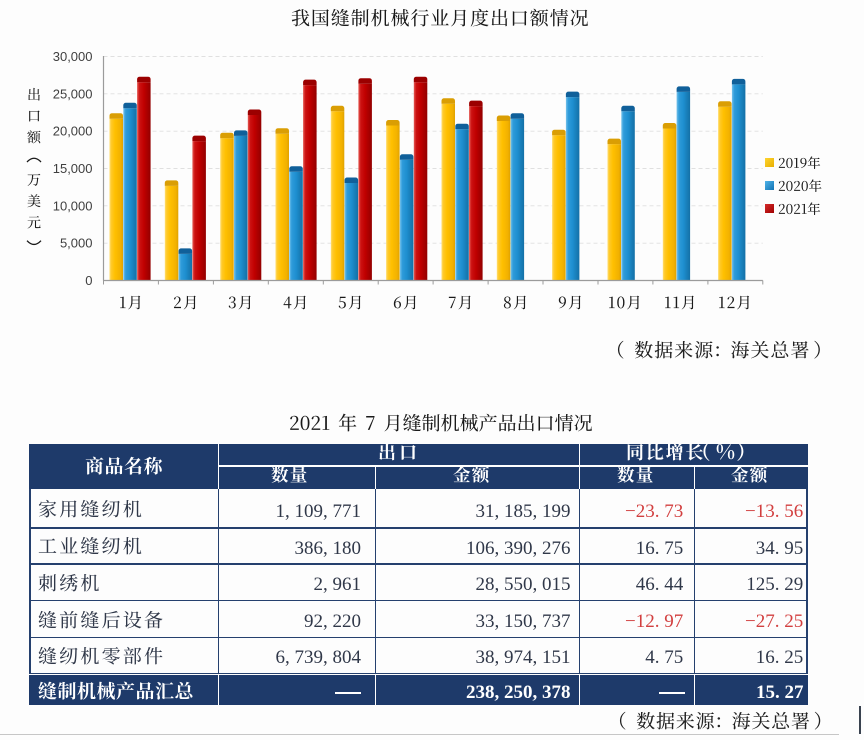  What do you see at coordinates (73, 131) in the screenshot?
I see `svg-text: 20,000` at bounding box center [73, 131].